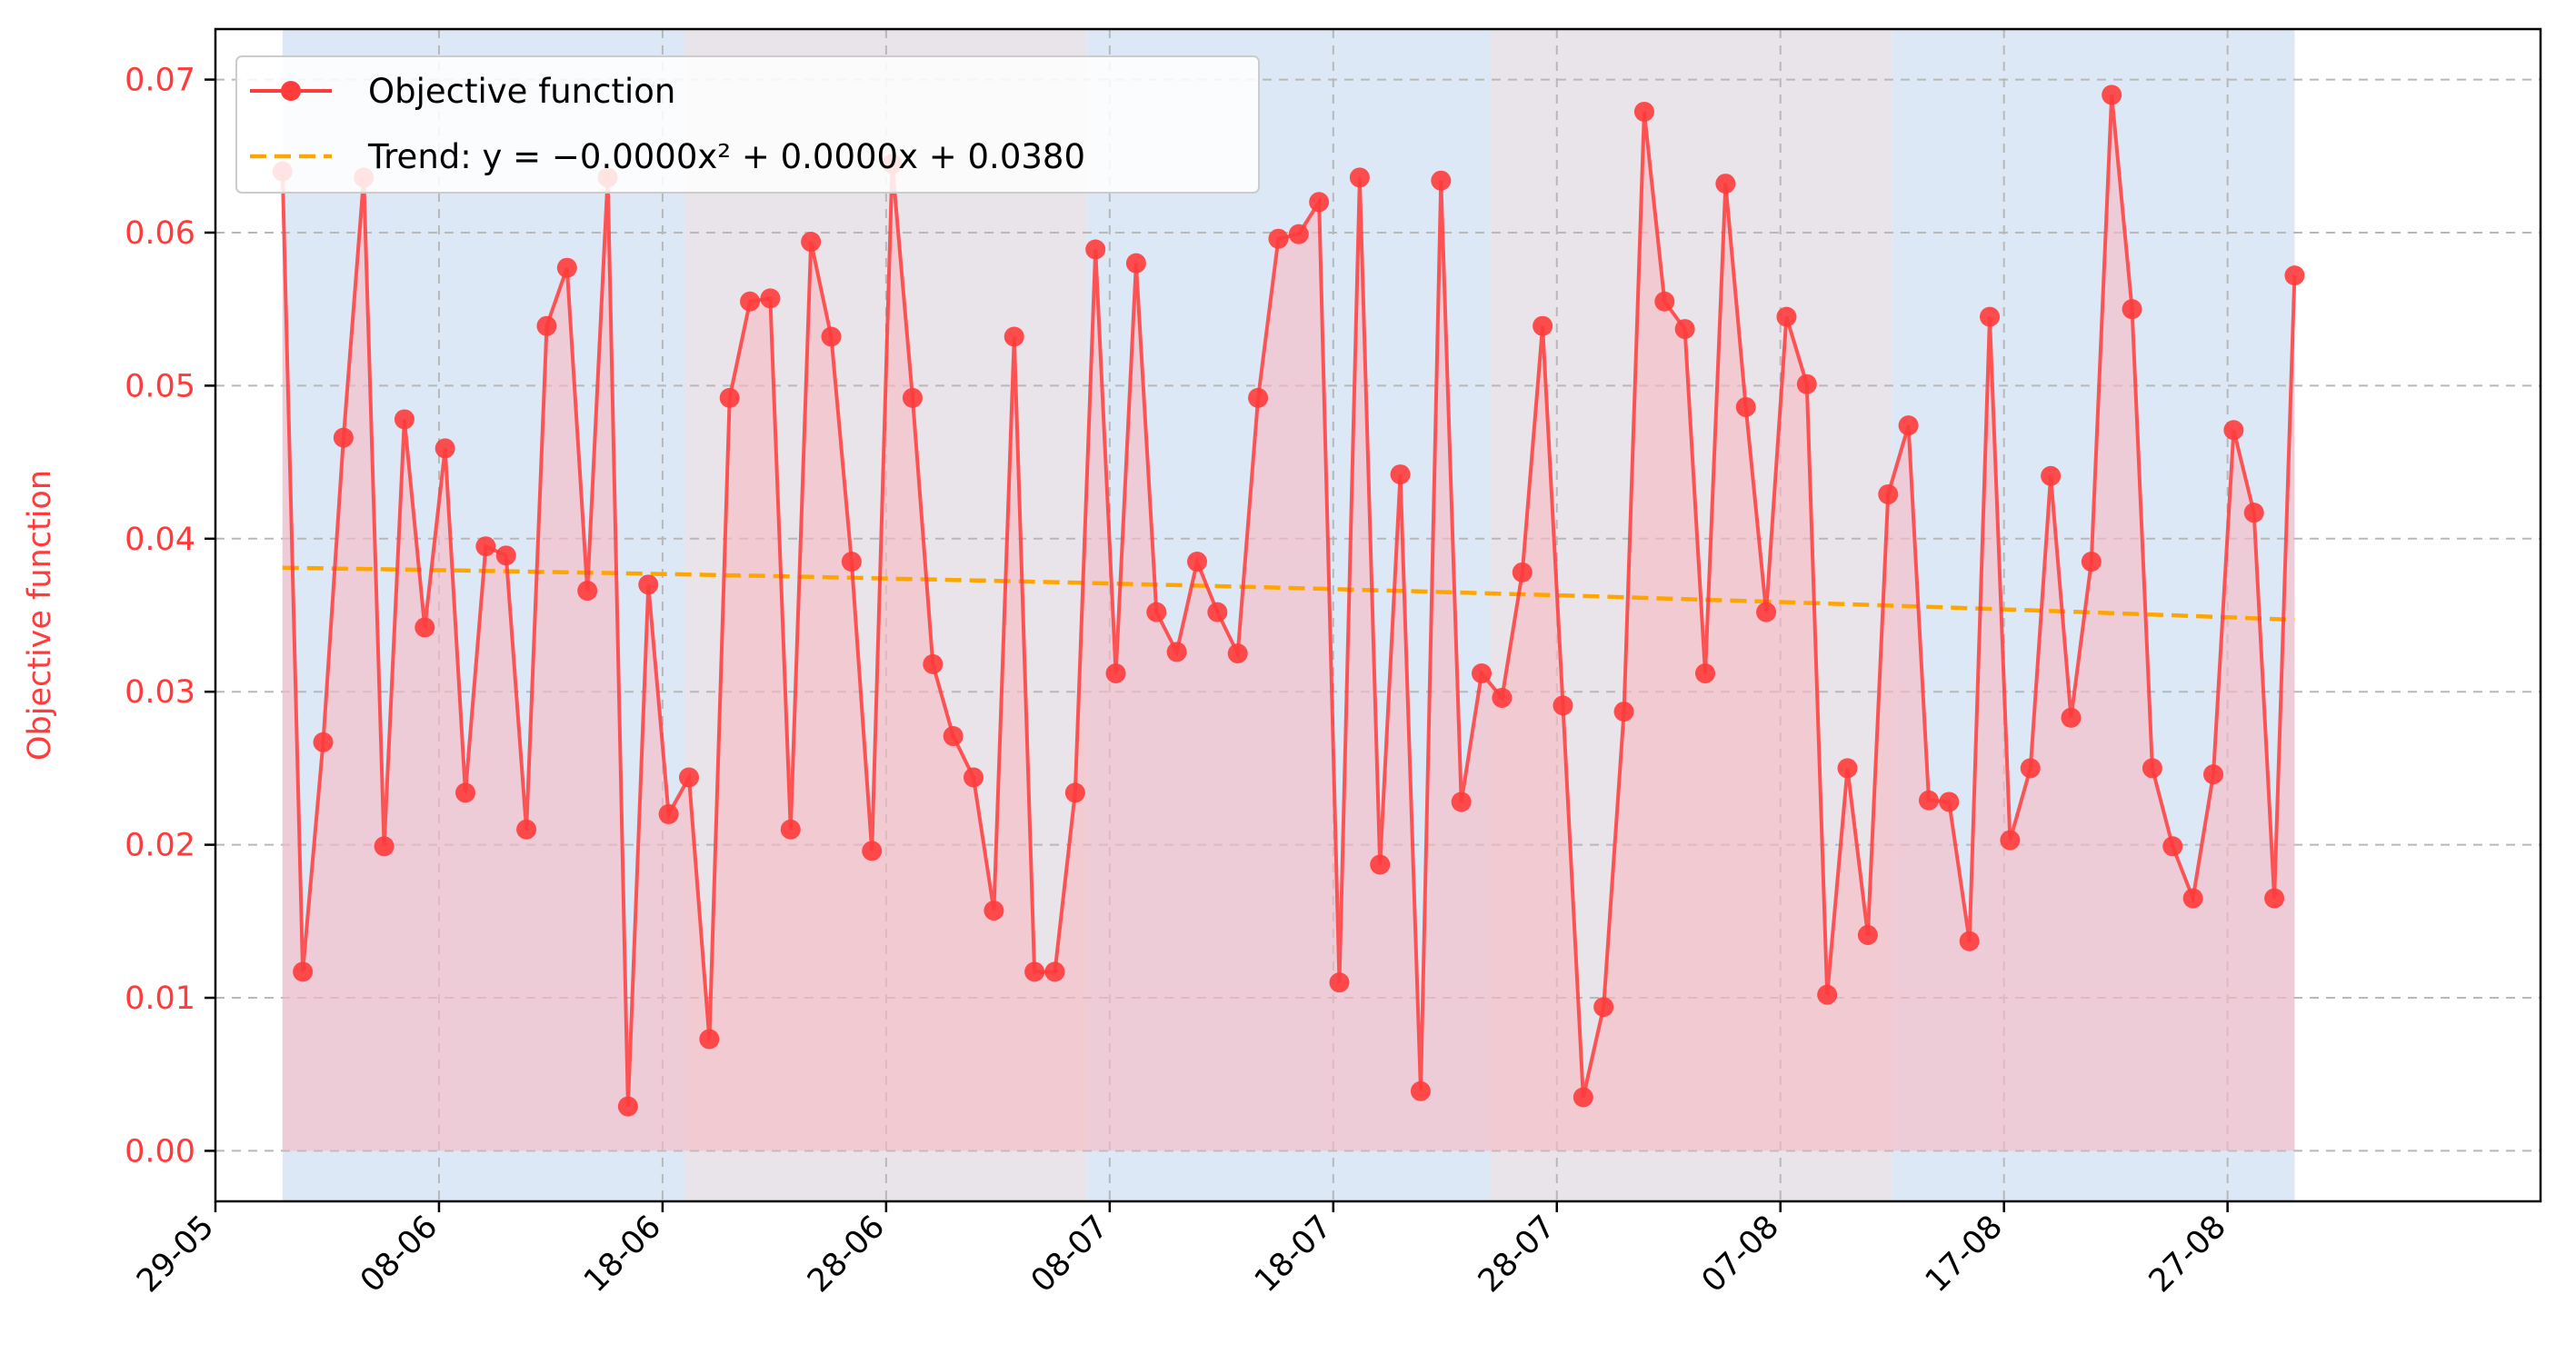  I want to click on legend-box, so click(747, 124).